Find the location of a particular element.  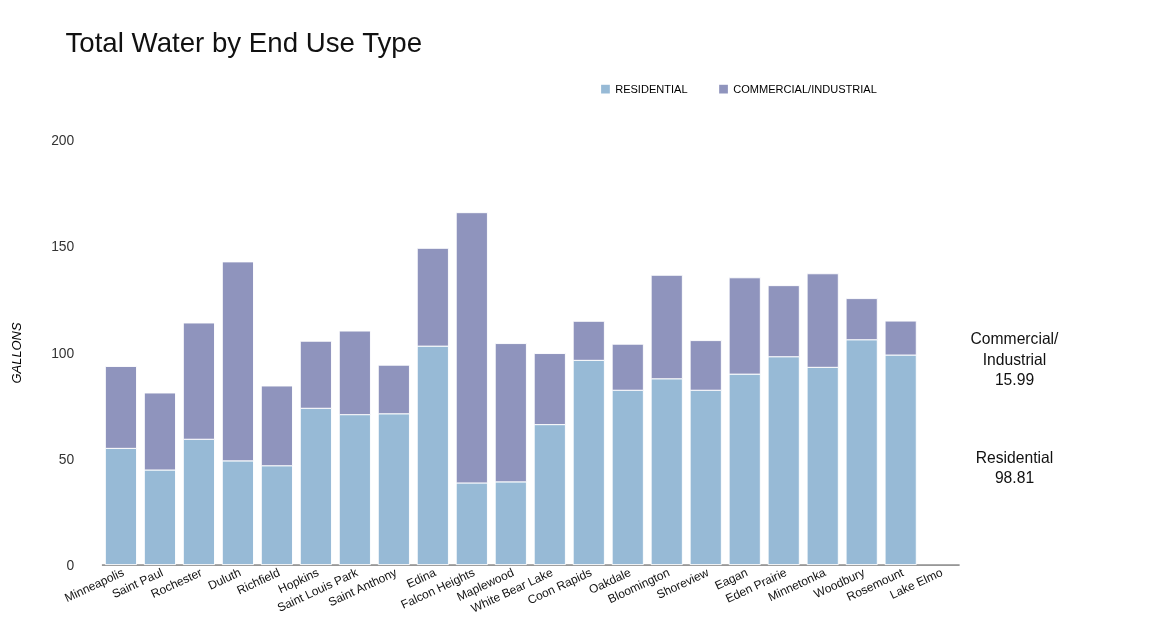

y-axis-title: GALLONS is located at coordinates (16, 353).